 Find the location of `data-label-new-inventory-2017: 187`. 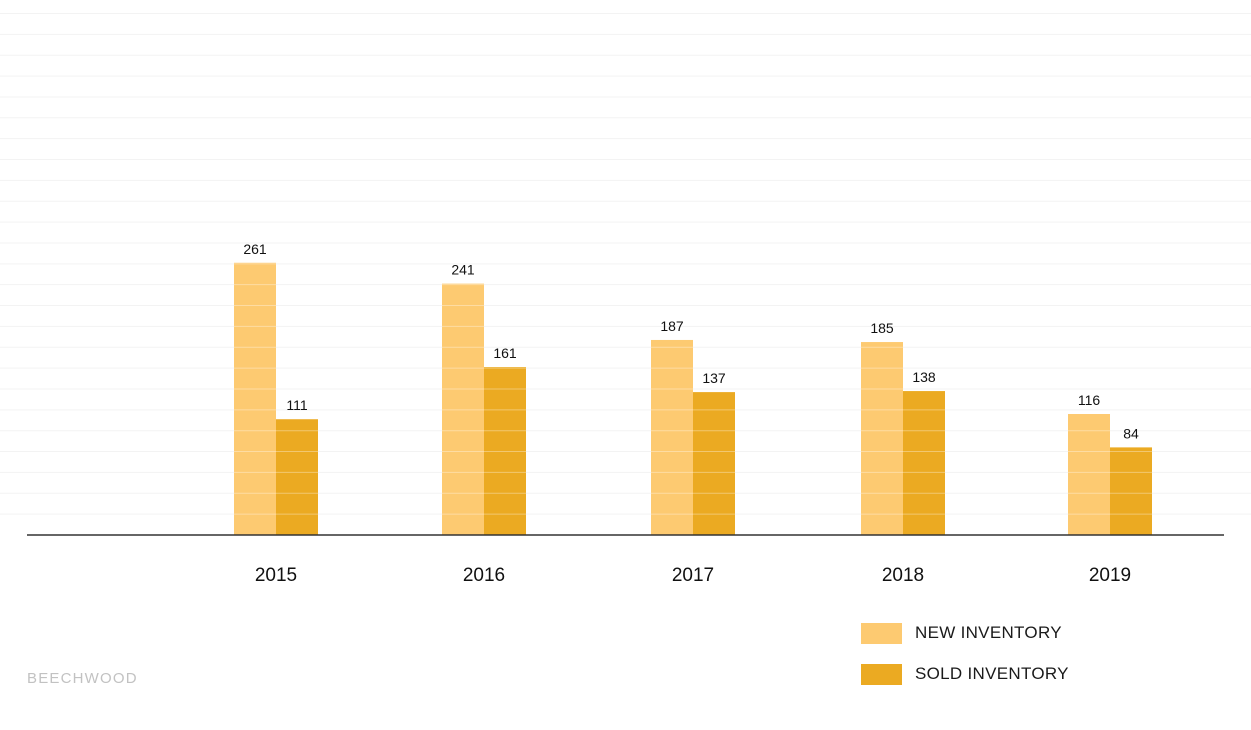

data-label-new-inventory-2017: 187 is located at coordinates (672, 326).